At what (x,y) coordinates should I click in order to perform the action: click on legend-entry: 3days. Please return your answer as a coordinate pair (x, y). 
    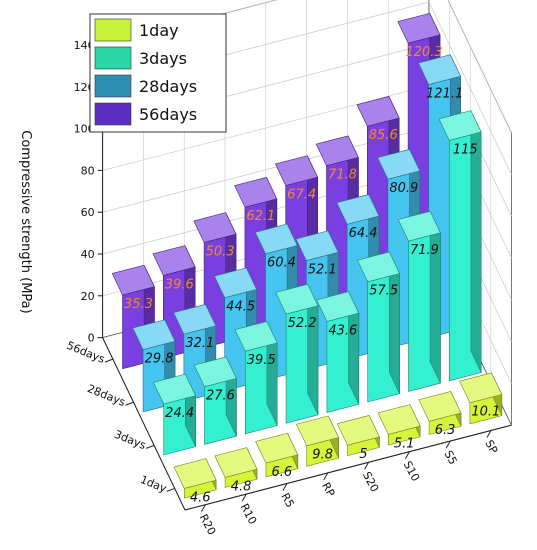
    Looking at the image, I should click on (163, 58).